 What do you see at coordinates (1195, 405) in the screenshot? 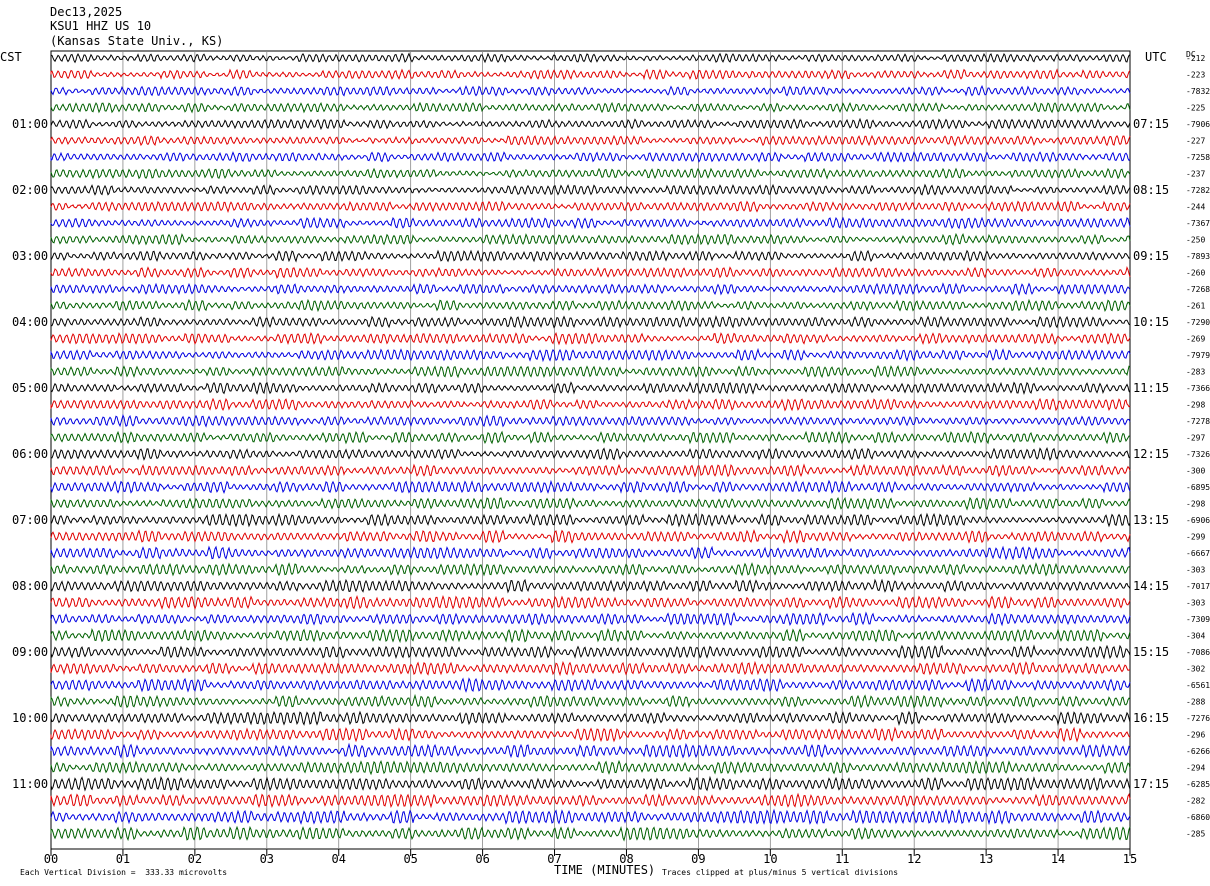
I see `dc-offset-label: -298` at bounding box center [1195, 405].